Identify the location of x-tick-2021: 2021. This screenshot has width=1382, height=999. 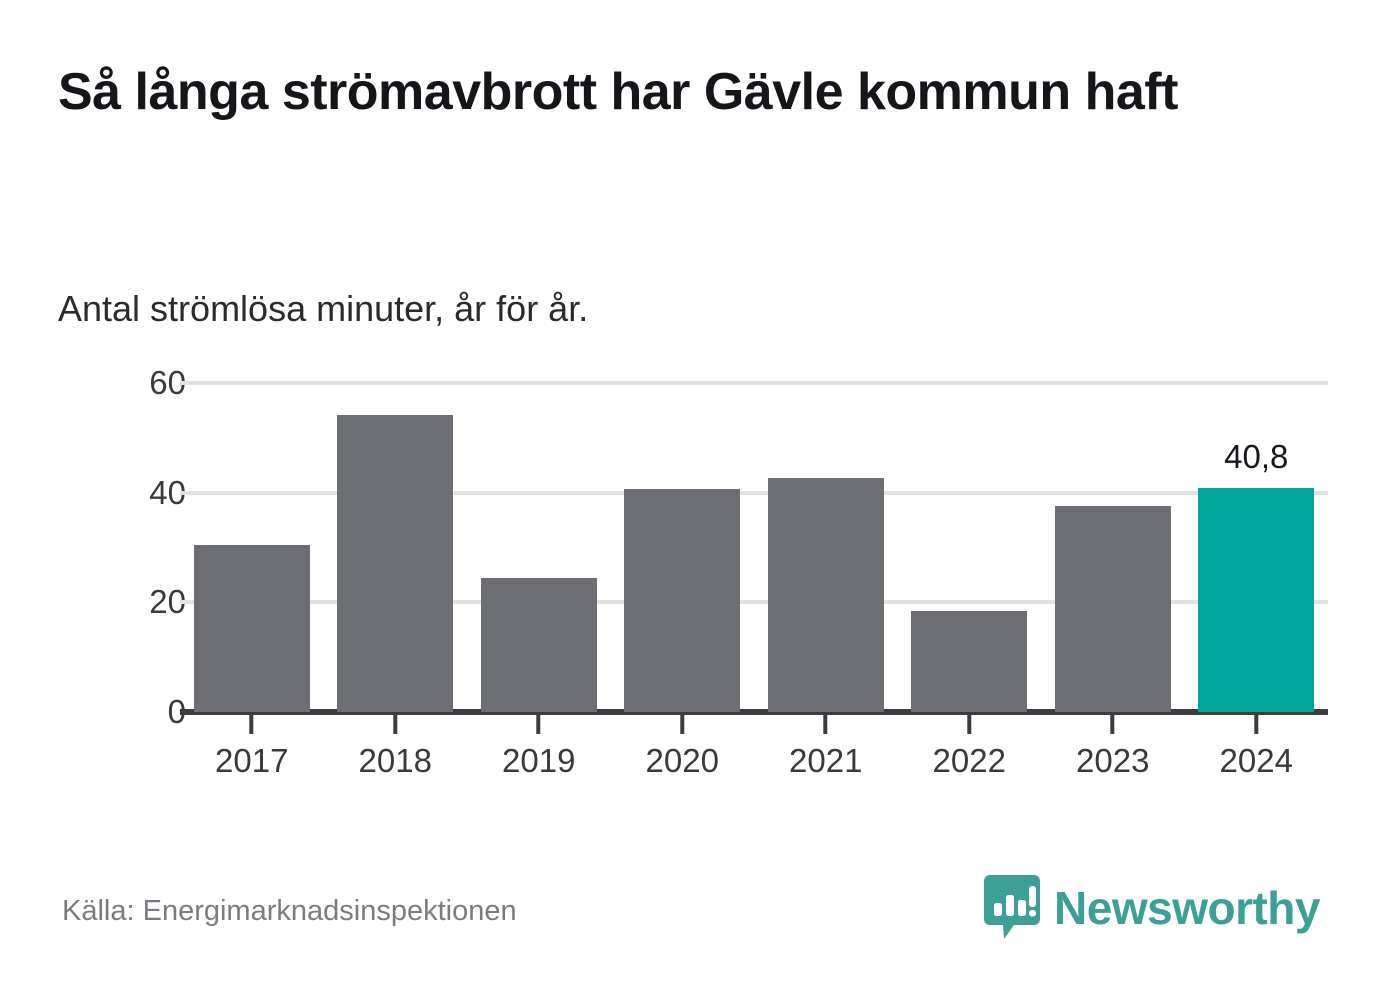
(825, 746).